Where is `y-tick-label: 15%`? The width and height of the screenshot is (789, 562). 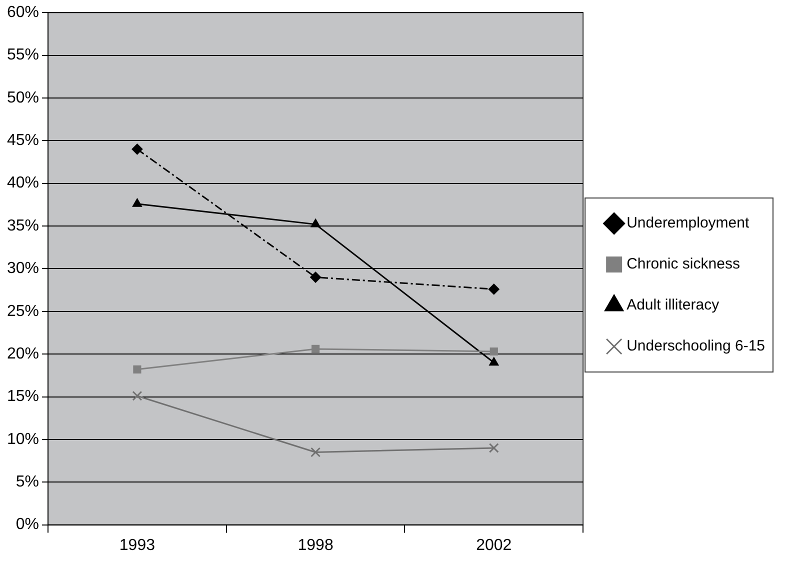
y-tick-label: 15% is located at coordinates (23, 397).